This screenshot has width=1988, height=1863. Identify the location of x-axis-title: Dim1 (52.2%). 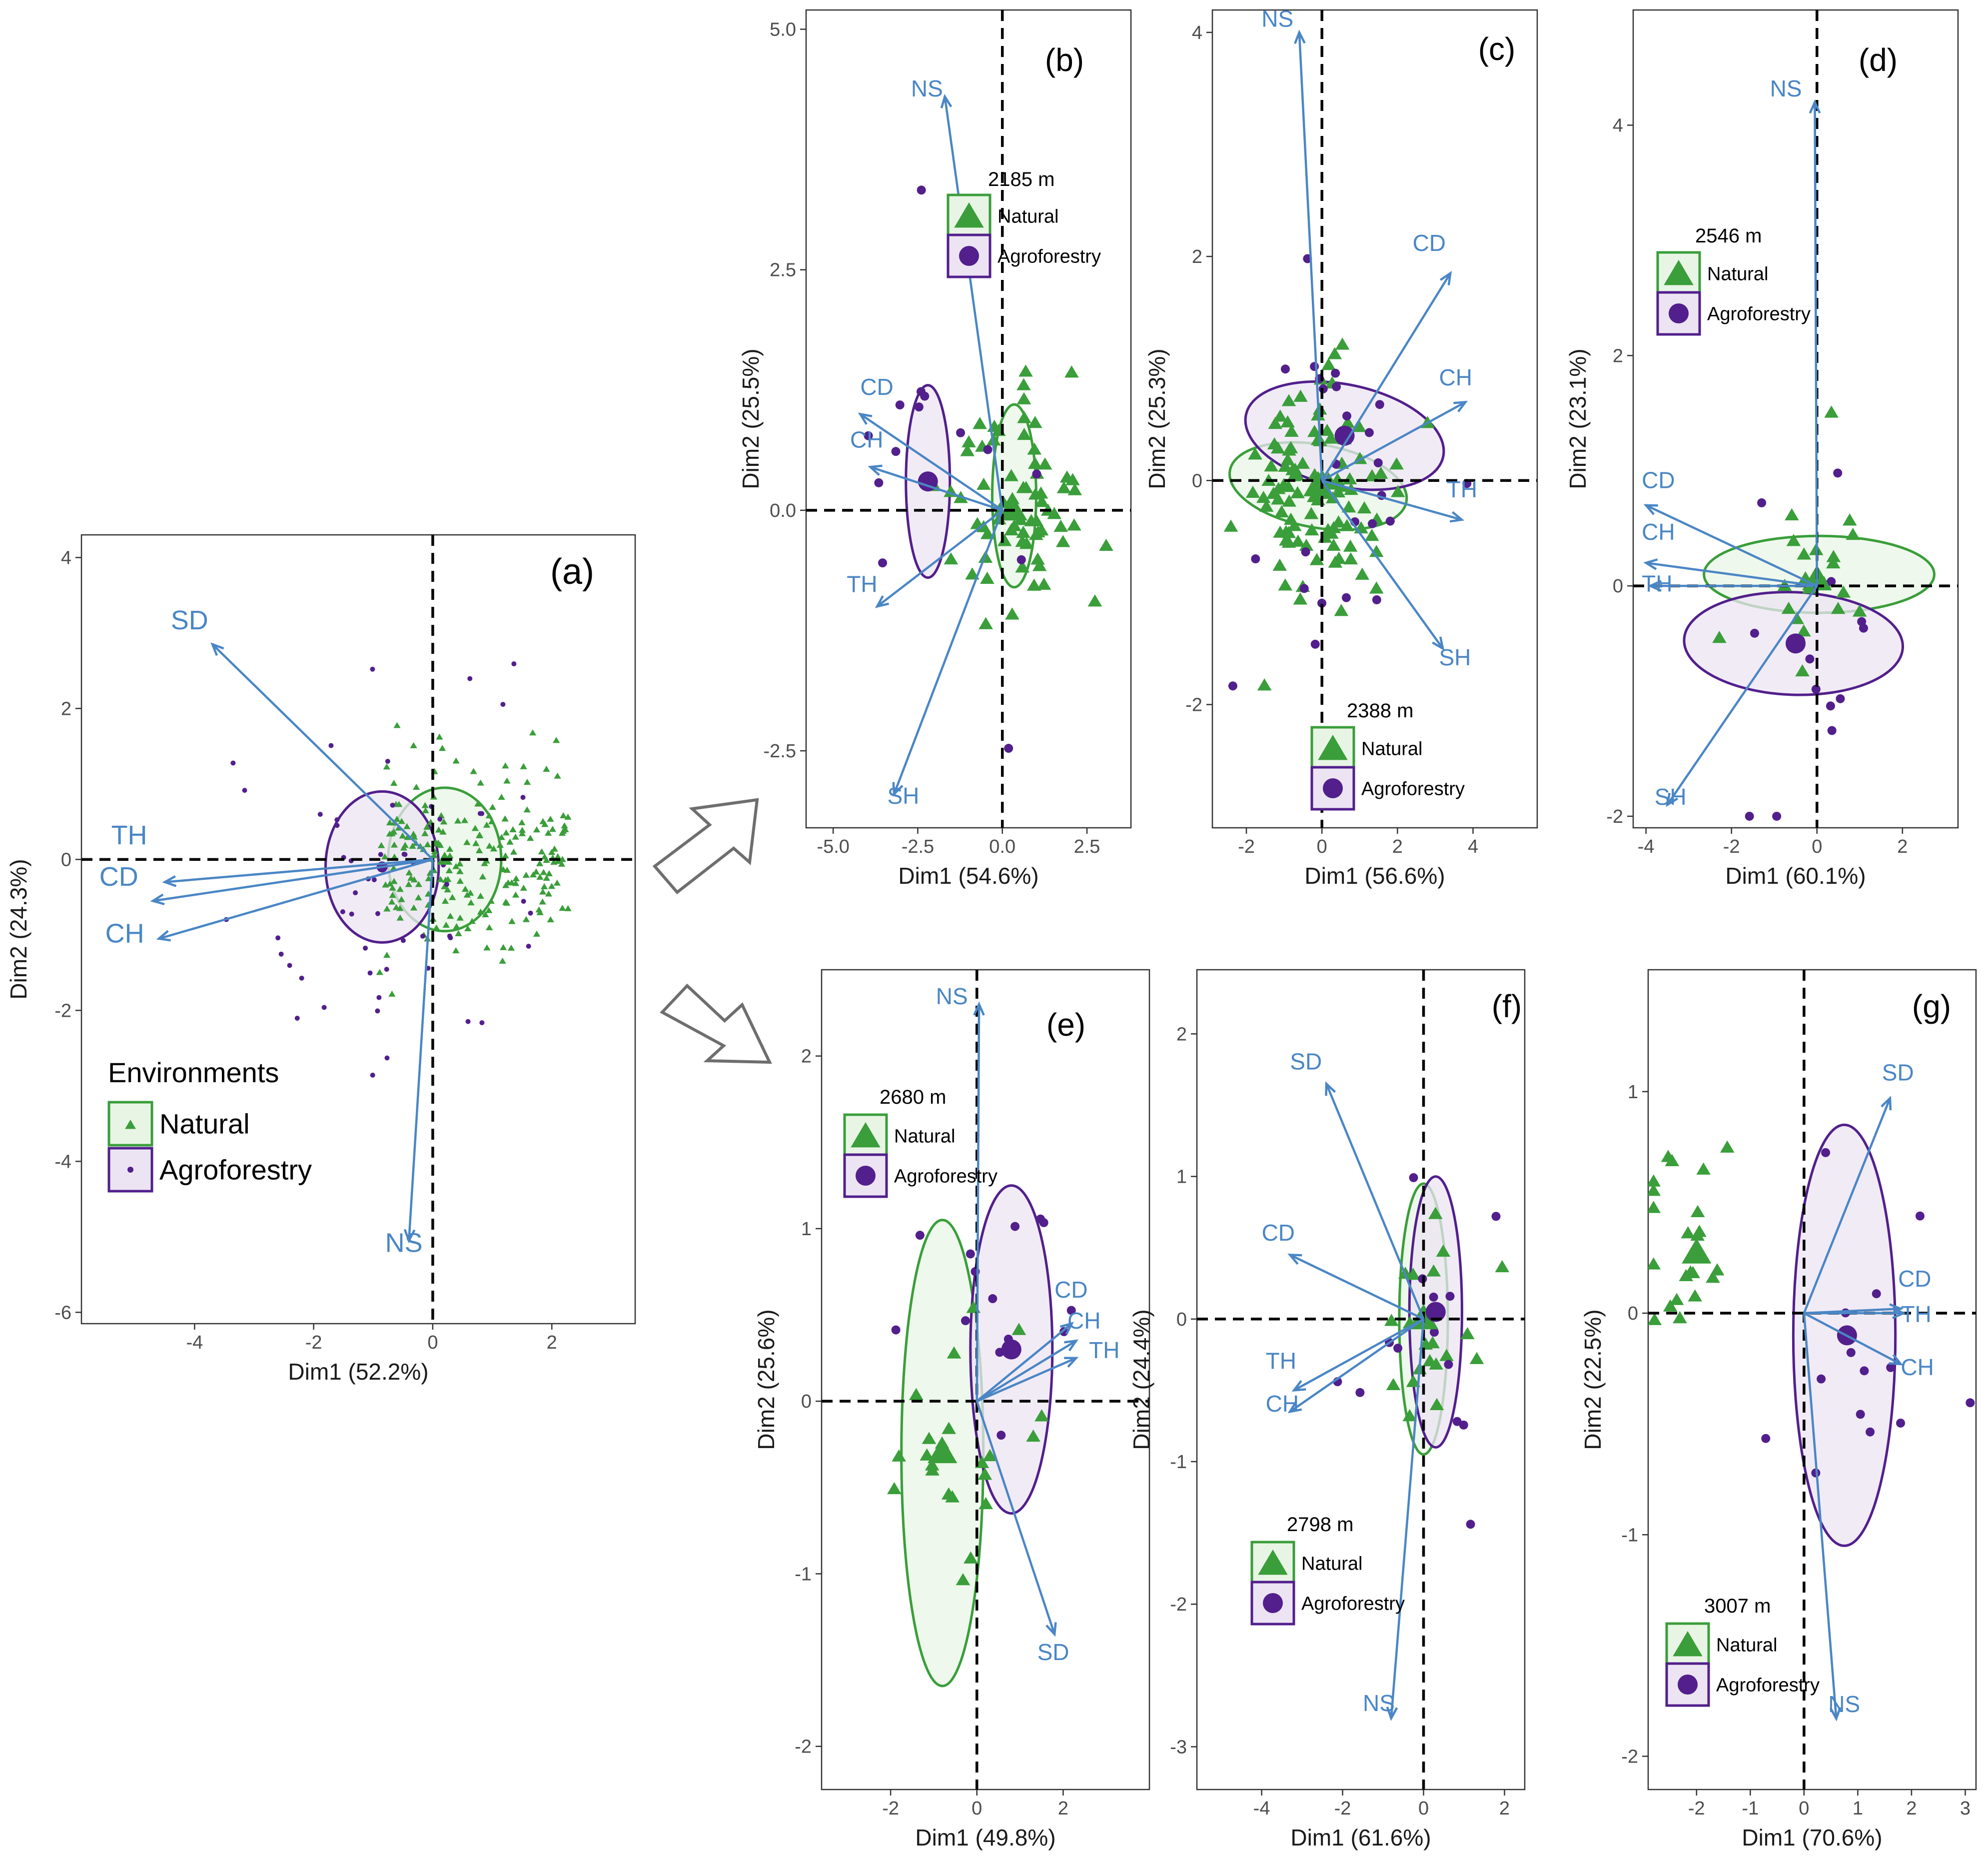
(358, 1372).